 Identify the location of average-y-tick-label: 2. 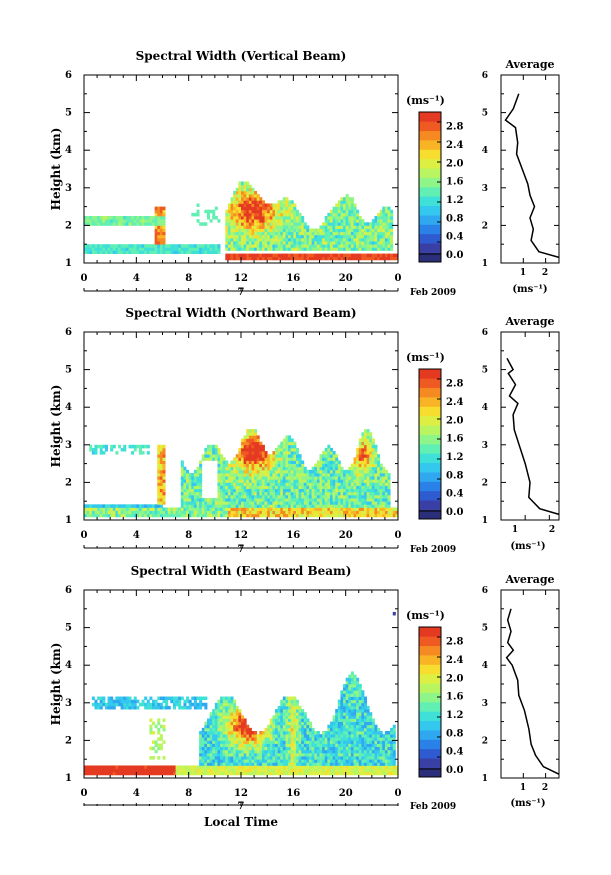
(485, 483).